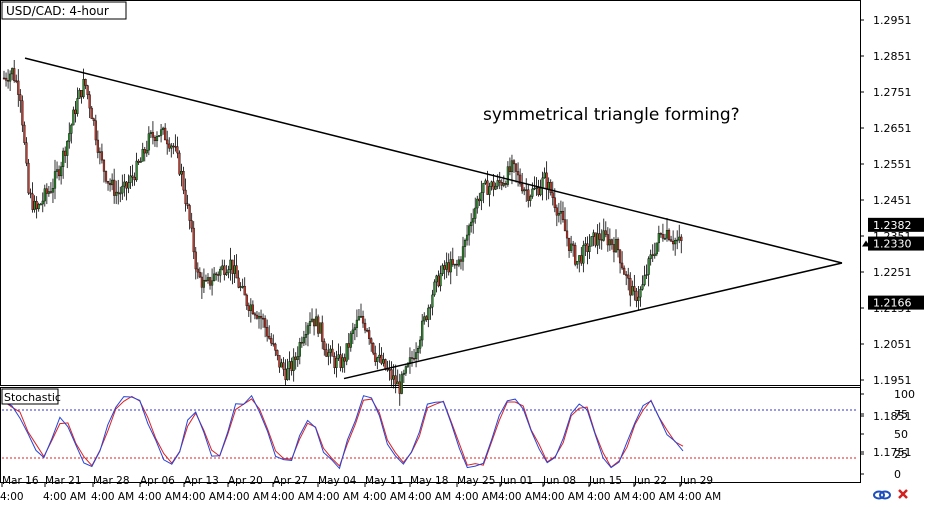  I want to click on price-tick-label: 1.2551, so click(892, 164).